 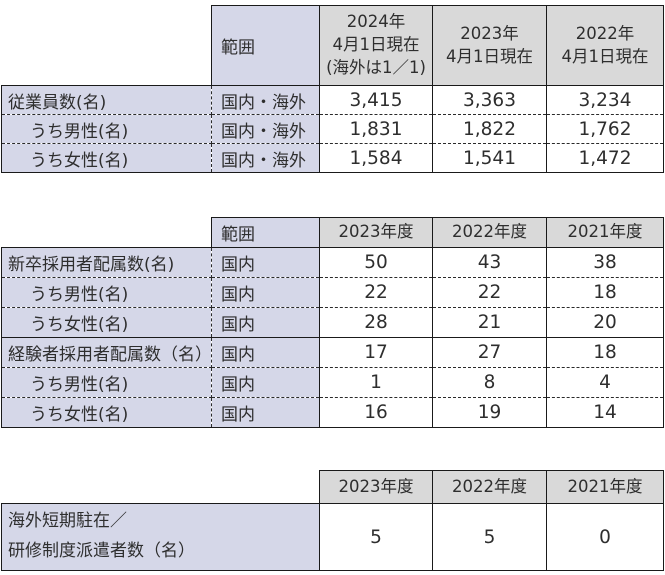 I want to click on value-cell: 21, so click(x=489, y=322).